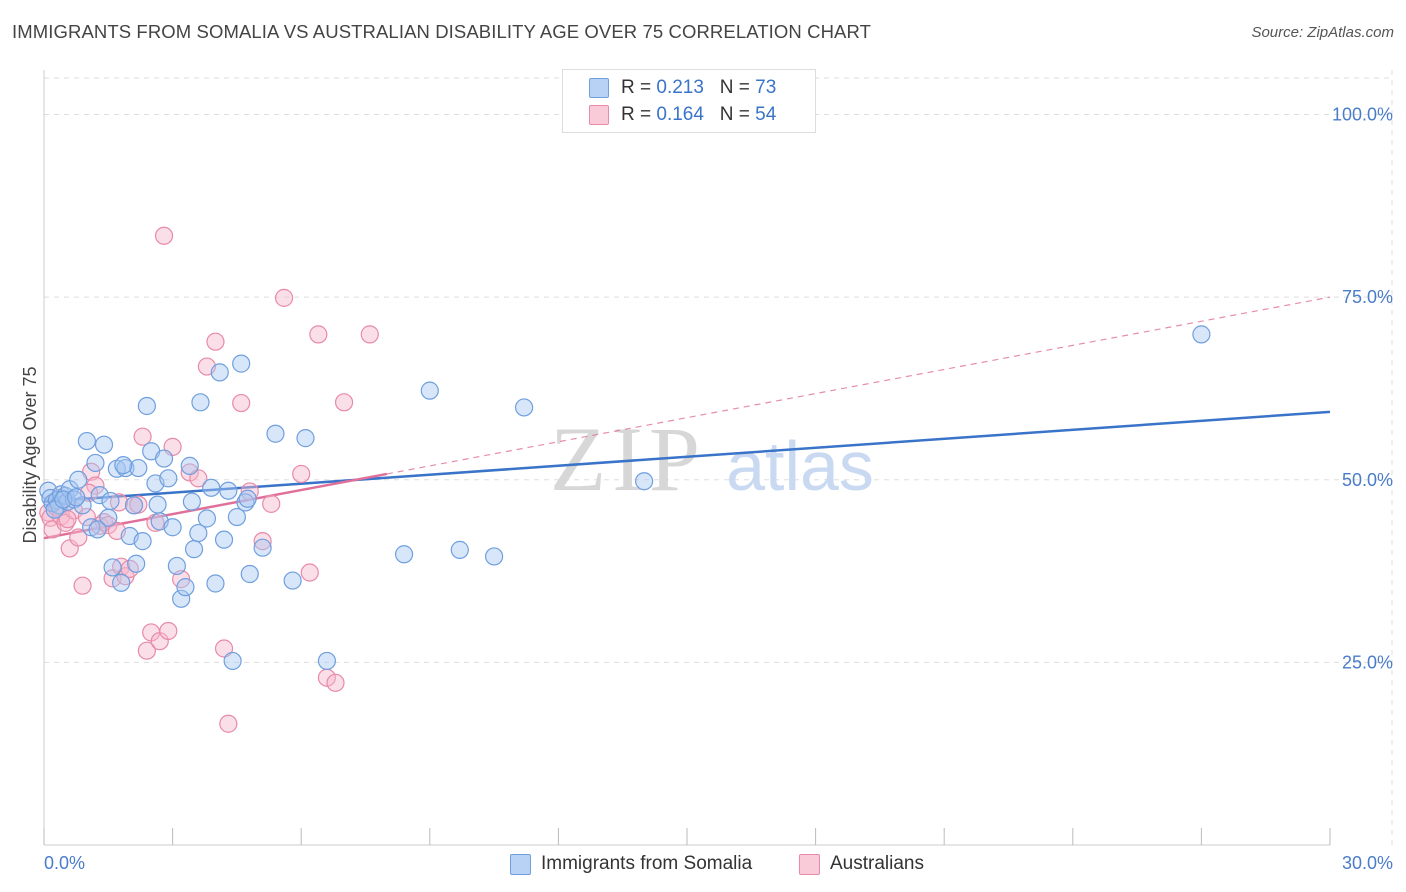 Image resolution: width=1406 pixels, height=892 pixels. What do you see at coordinates (1367, 480) in the screenshot?
I see `y-tick-label: 50.0%` at bounding box center [1367, 480].